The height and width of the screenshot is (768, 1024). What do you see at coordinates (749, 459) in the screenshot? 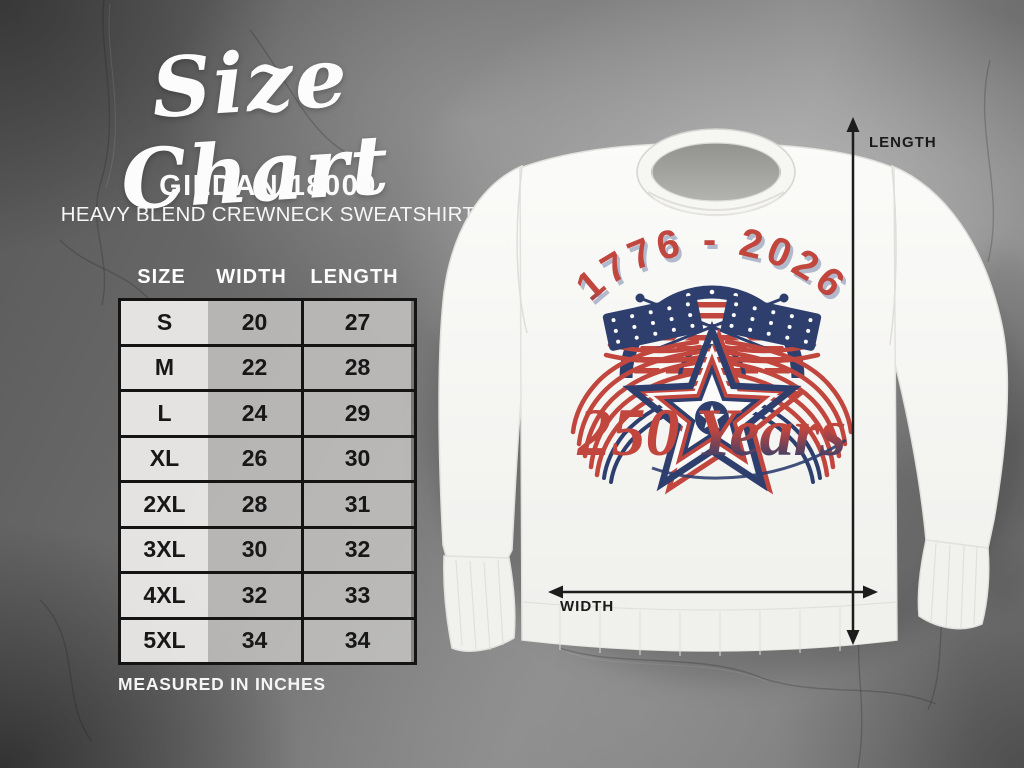
I see `script-swash` at bounding box center [749, 459].